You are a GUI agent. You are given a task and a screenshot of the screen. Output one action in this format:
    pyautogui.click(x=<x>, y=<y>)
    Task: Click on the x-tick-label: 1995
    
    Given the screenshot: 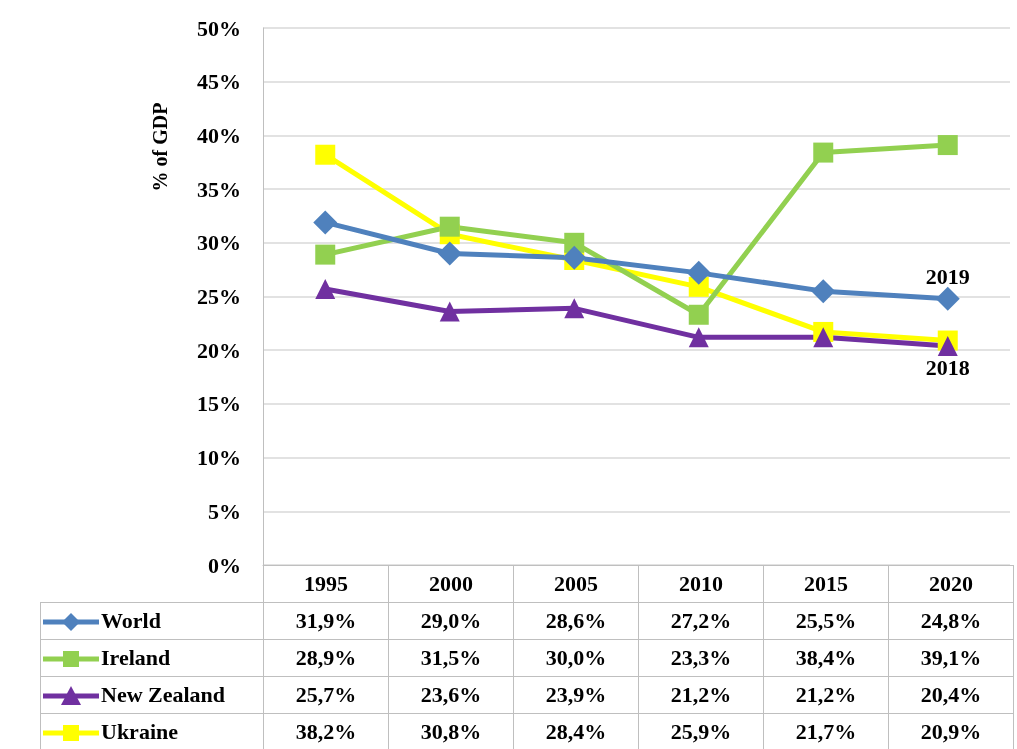 What is the action you would take?
    pyautogui.click(x=326, y=584)
    